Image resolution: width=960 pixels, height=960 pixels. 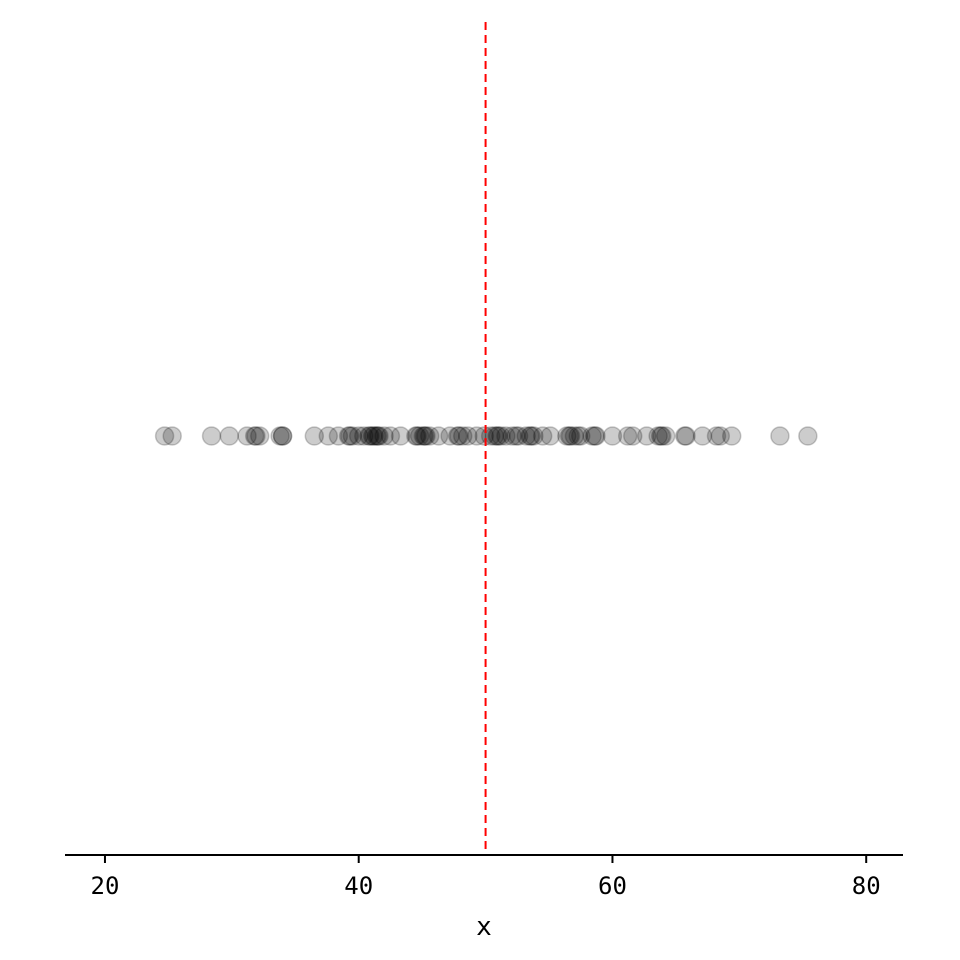 What do you see at coordinates (105, 886) in the screenshot?
I see `x-tick-label: 20` at bounding box center [105, 886].